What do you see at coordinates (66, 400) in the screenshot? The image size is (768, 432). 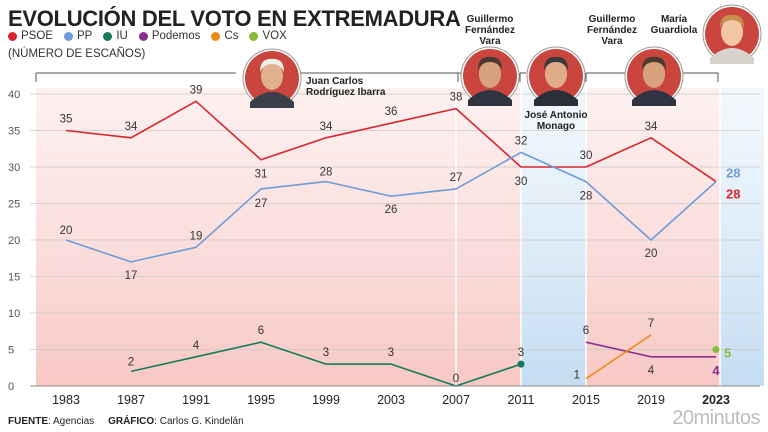 I see `x-tick-label: 1983` at bounding box center [66, 400].